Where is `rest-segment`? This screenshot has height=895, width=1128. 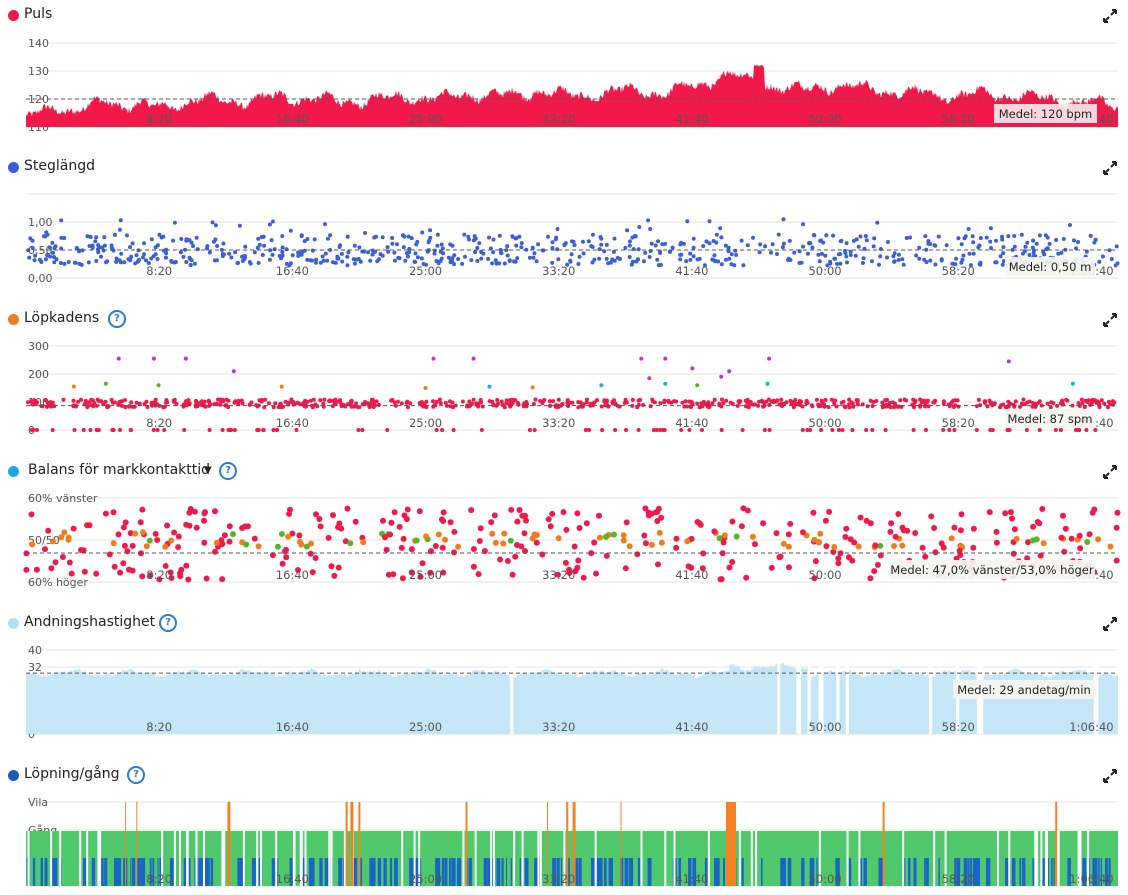 rest-segment is located at coordinates (731, 844).